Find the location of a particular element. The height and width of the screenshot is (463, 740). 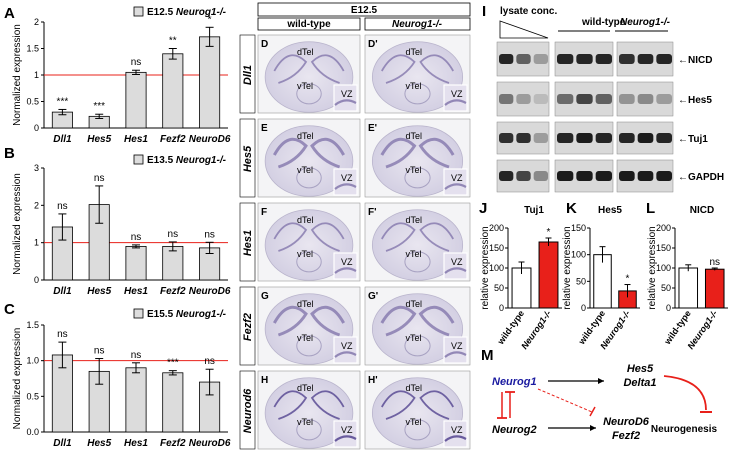

legend-swatch is located at coordinates (138, 313).